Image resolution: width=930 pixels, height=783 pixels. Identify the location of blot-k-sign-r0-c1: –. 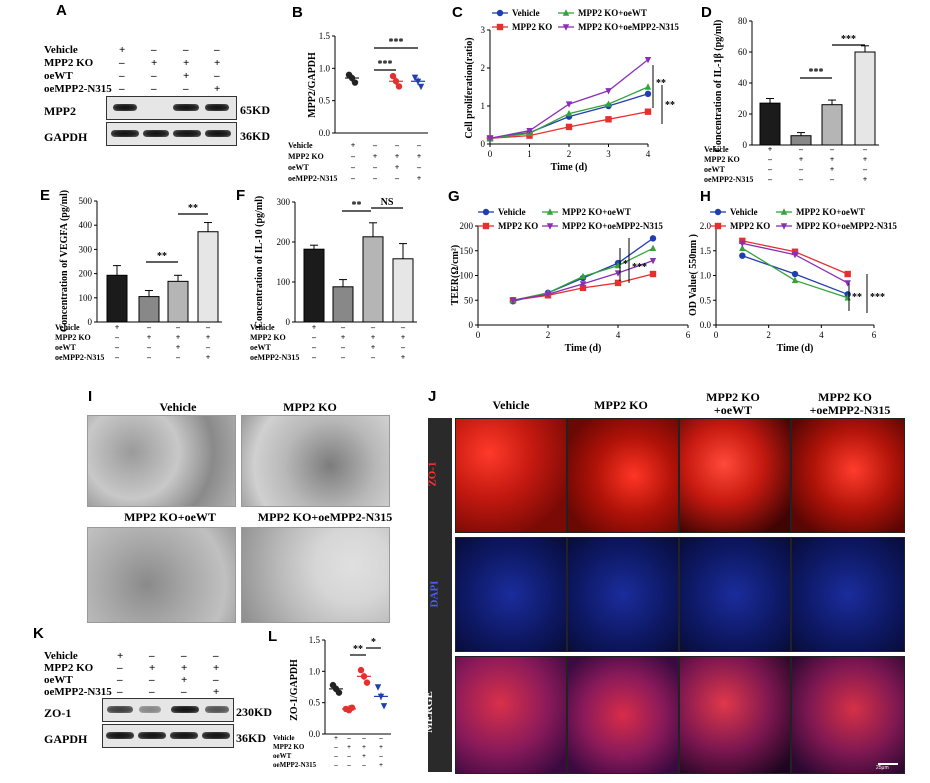
(152, 656).